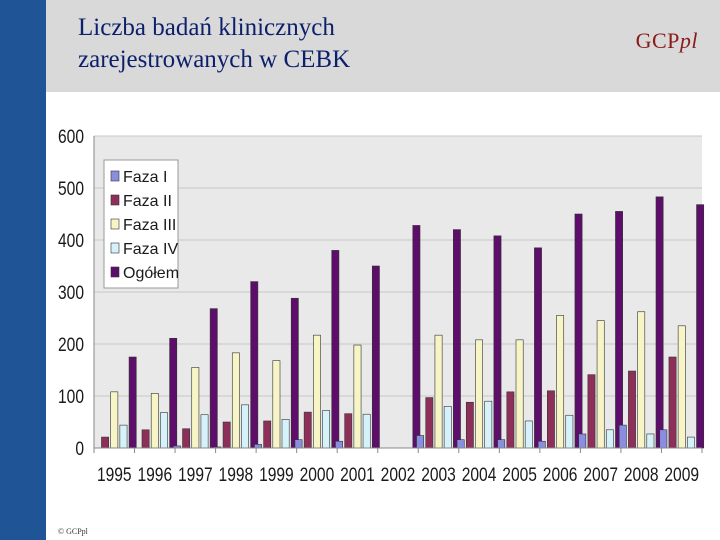 The image size is (720, 540). What do you see at coordinates (501, 444) in the screenshot?
I see `bar-faza-i-2005` at bounding box center [501, 444].